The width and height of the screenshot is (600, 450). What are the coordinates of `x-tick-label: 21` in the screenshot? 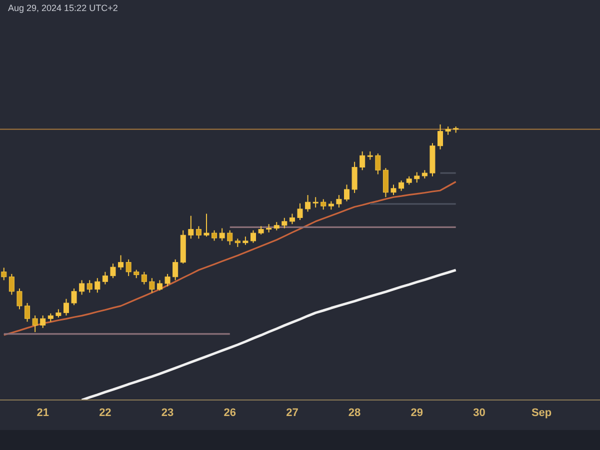 It's located at (42, 412).